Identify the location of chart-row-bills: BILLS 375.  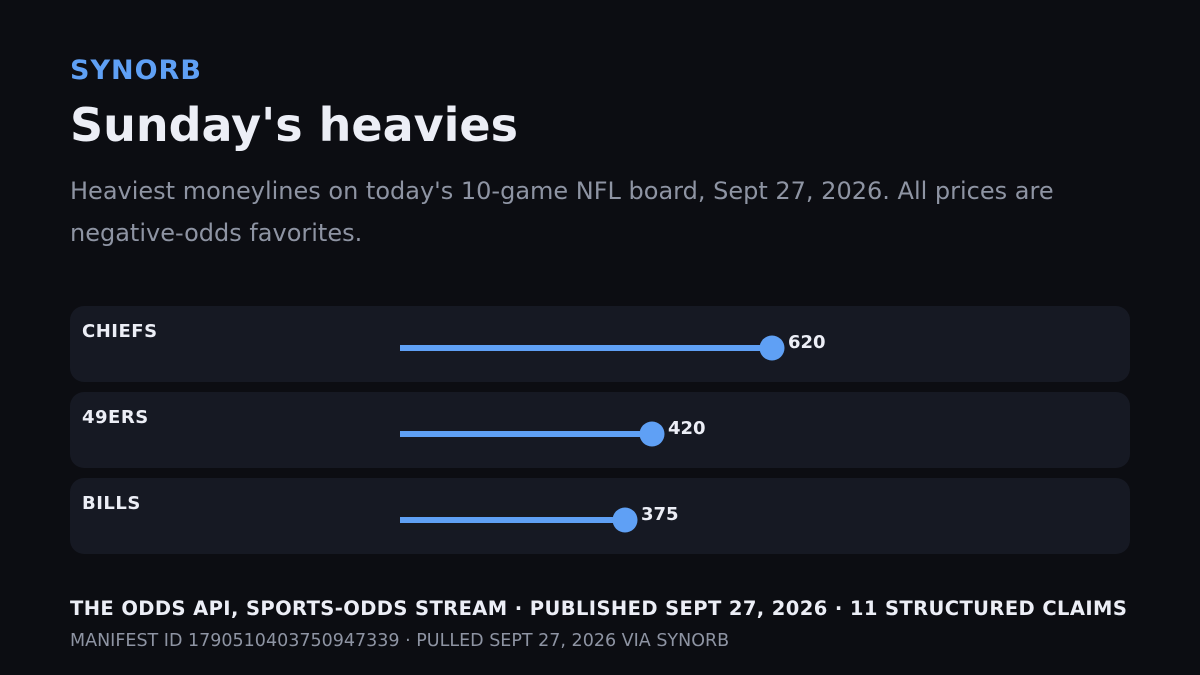
(600, 516).